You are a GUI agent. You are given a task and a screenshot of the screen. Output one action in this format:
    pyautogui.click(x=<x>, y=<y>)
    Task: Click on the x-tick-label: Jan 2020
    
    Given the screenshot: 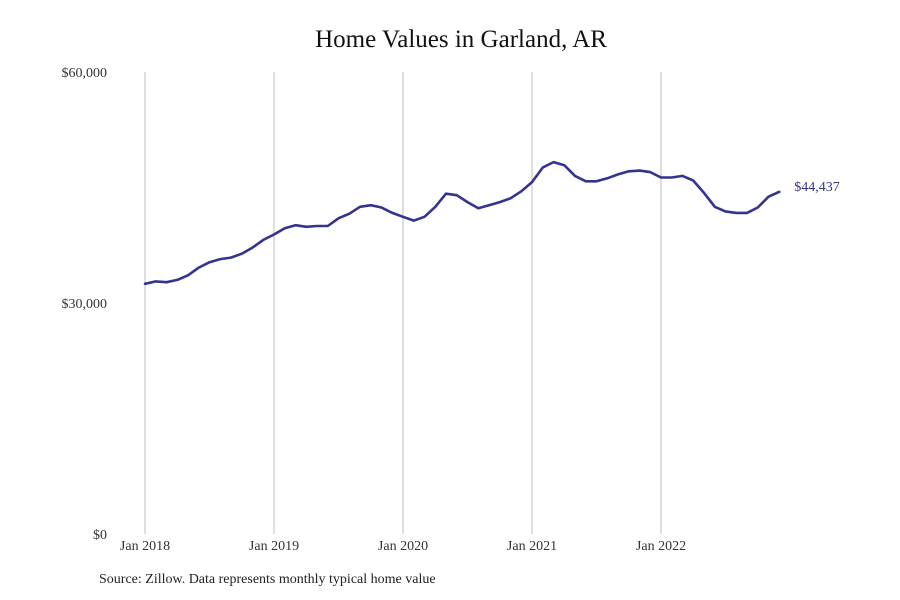 What is the action you would take?
    pyautogui.click(x=403, y=546)
    